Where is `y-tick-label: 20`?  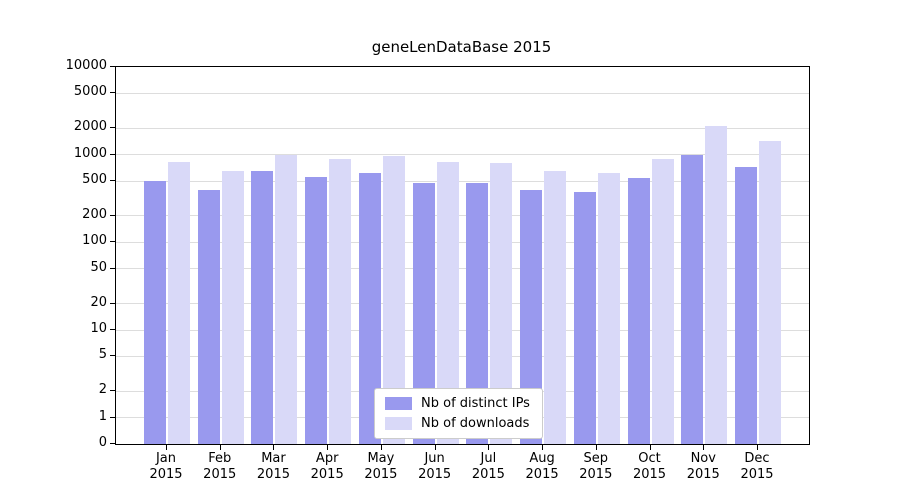 y-tick-label: 20 is located at coordinates (98, 302).